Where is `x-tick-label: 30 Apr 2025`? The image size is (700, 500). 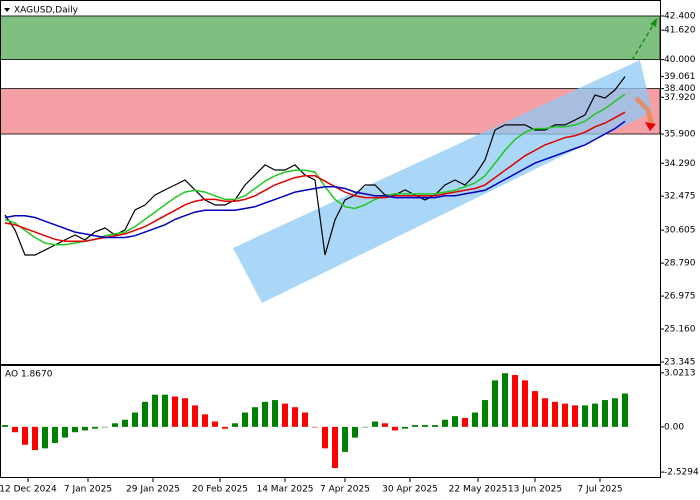 x-tick-label: 30 Apr 2025 is located at coordinates (410, 490).